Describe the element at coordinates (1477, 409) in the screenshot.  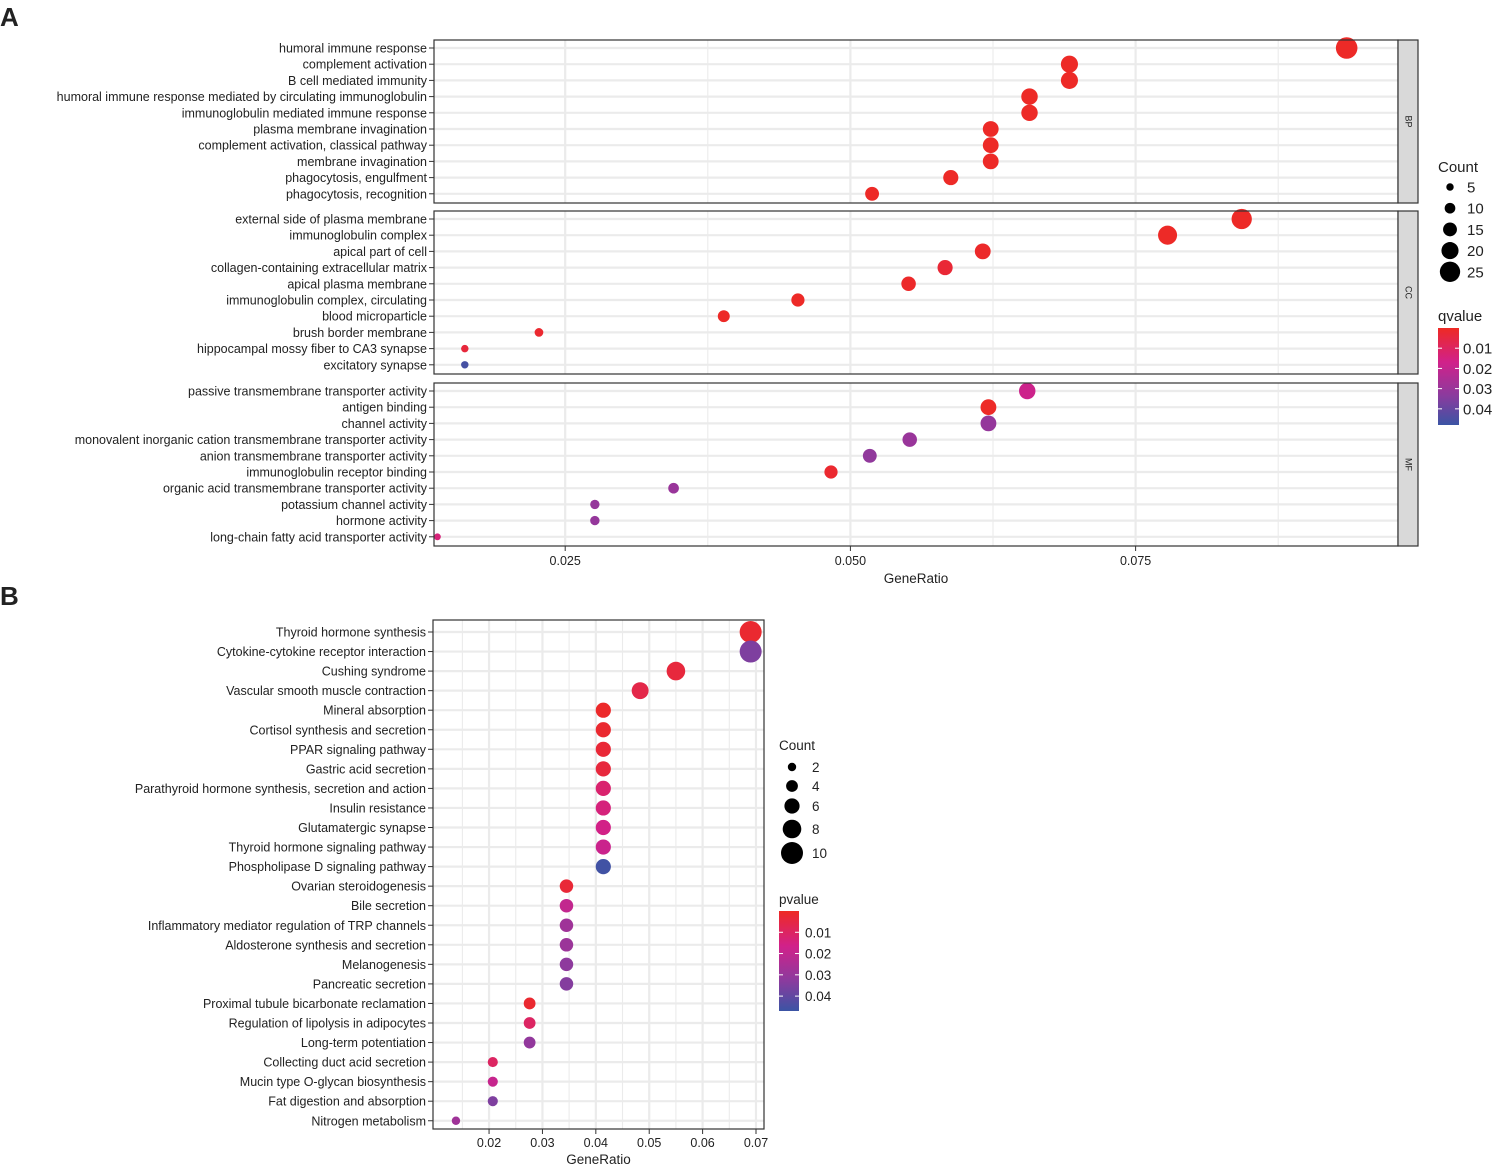
I see `panel-a-color-legend-label: 0.04` at that location.